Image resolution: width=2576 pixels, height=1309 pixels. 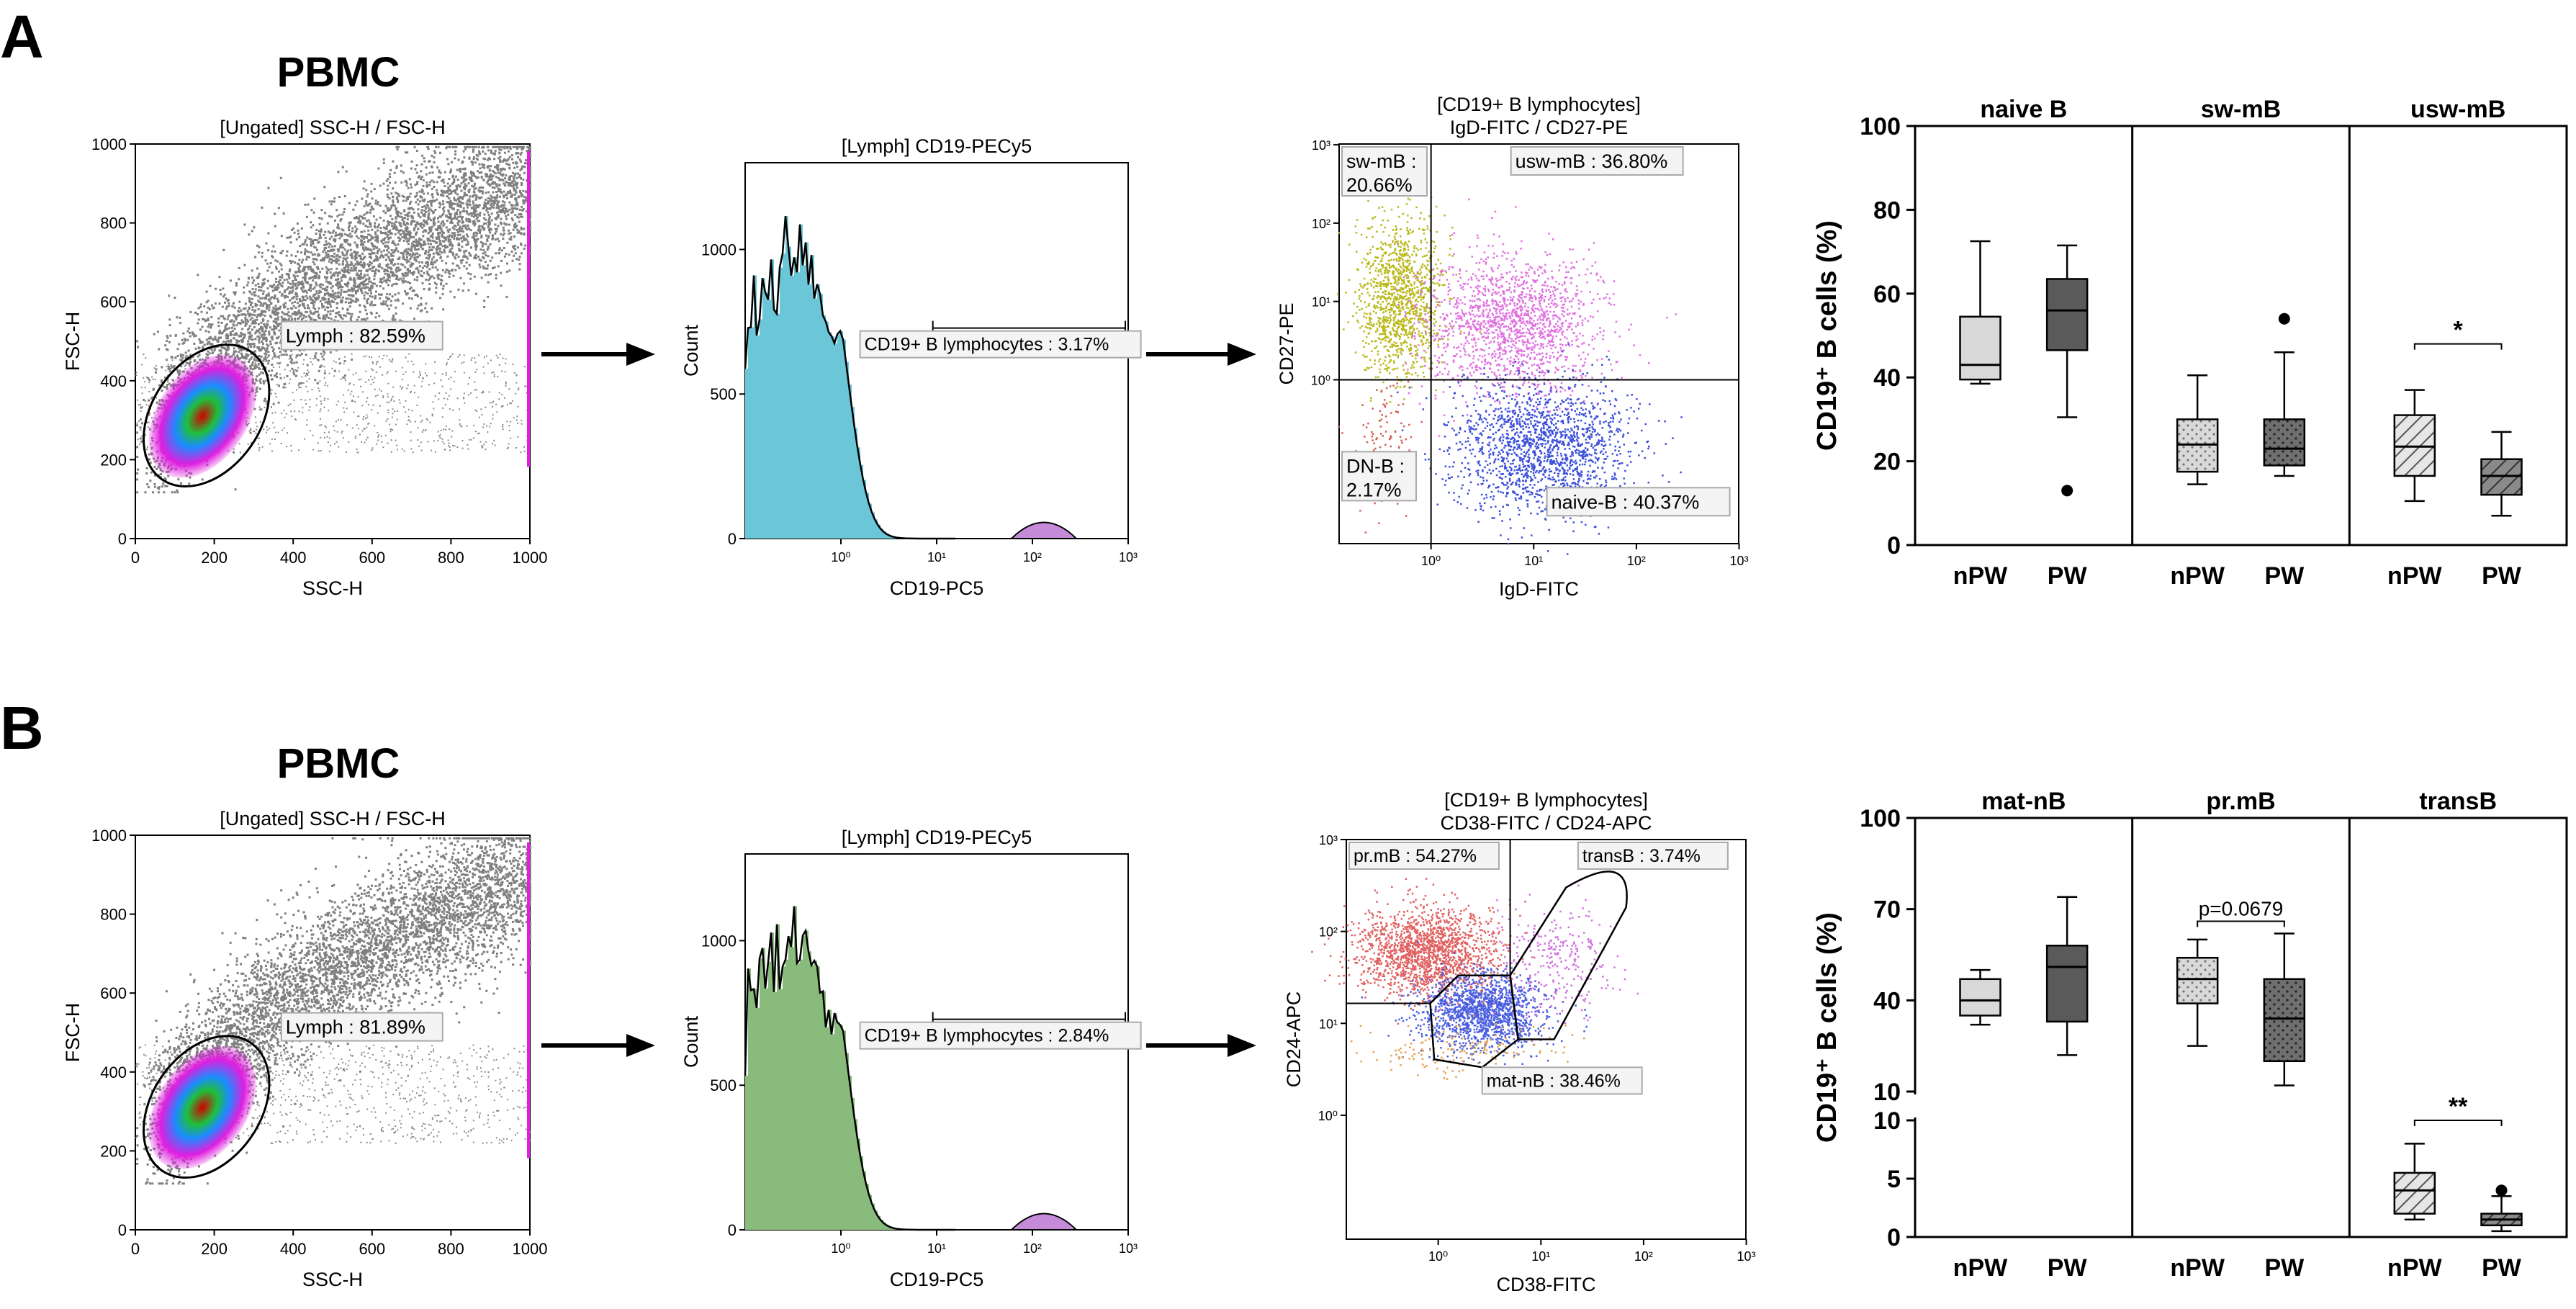 I want to click on lymph-gate-label: Lymph : 81.89%, so click(x=361, y=1027).